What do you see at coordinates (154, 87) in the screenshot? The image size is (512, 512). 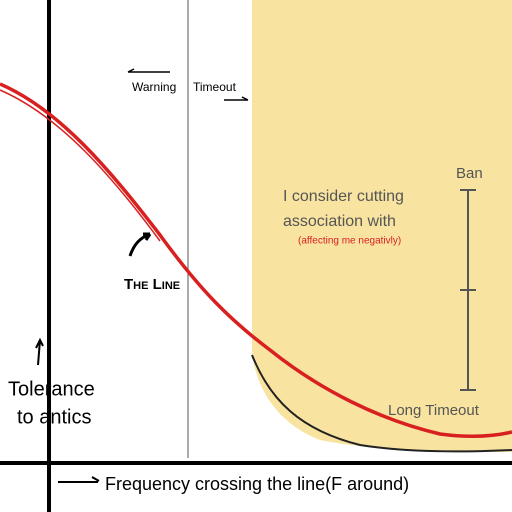 I see `warning-label: Warning` at bounding box center [154, 87].